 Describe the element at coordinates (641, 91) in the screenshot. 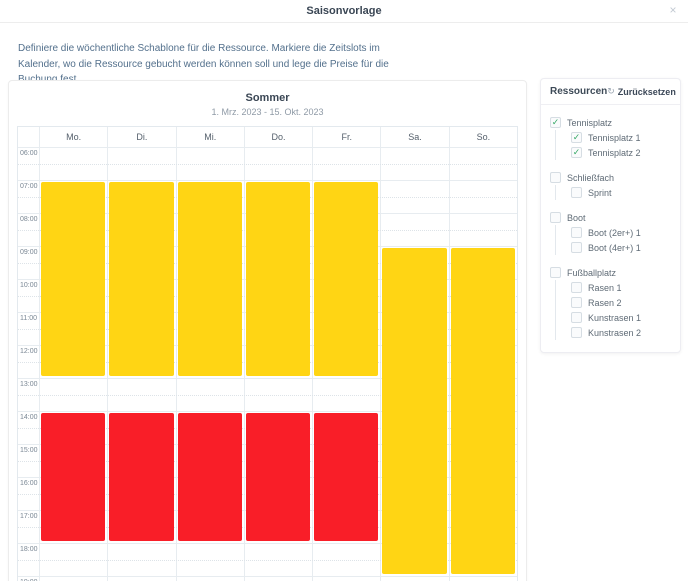

I see `reset-button: ↻ Zurücksetzen` at that location.